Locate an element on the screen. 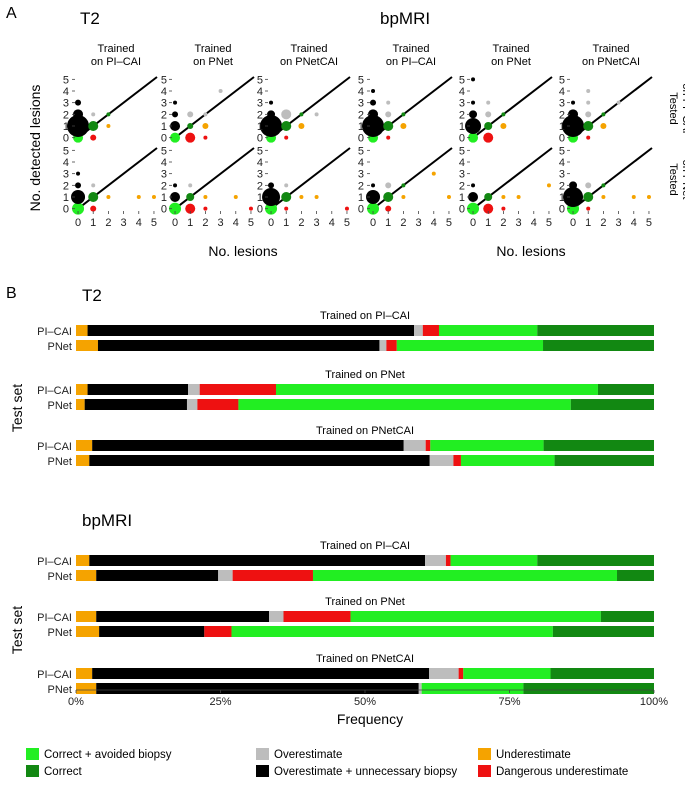  test-set-label: PI–CAI is located at coordinates (54, 332).